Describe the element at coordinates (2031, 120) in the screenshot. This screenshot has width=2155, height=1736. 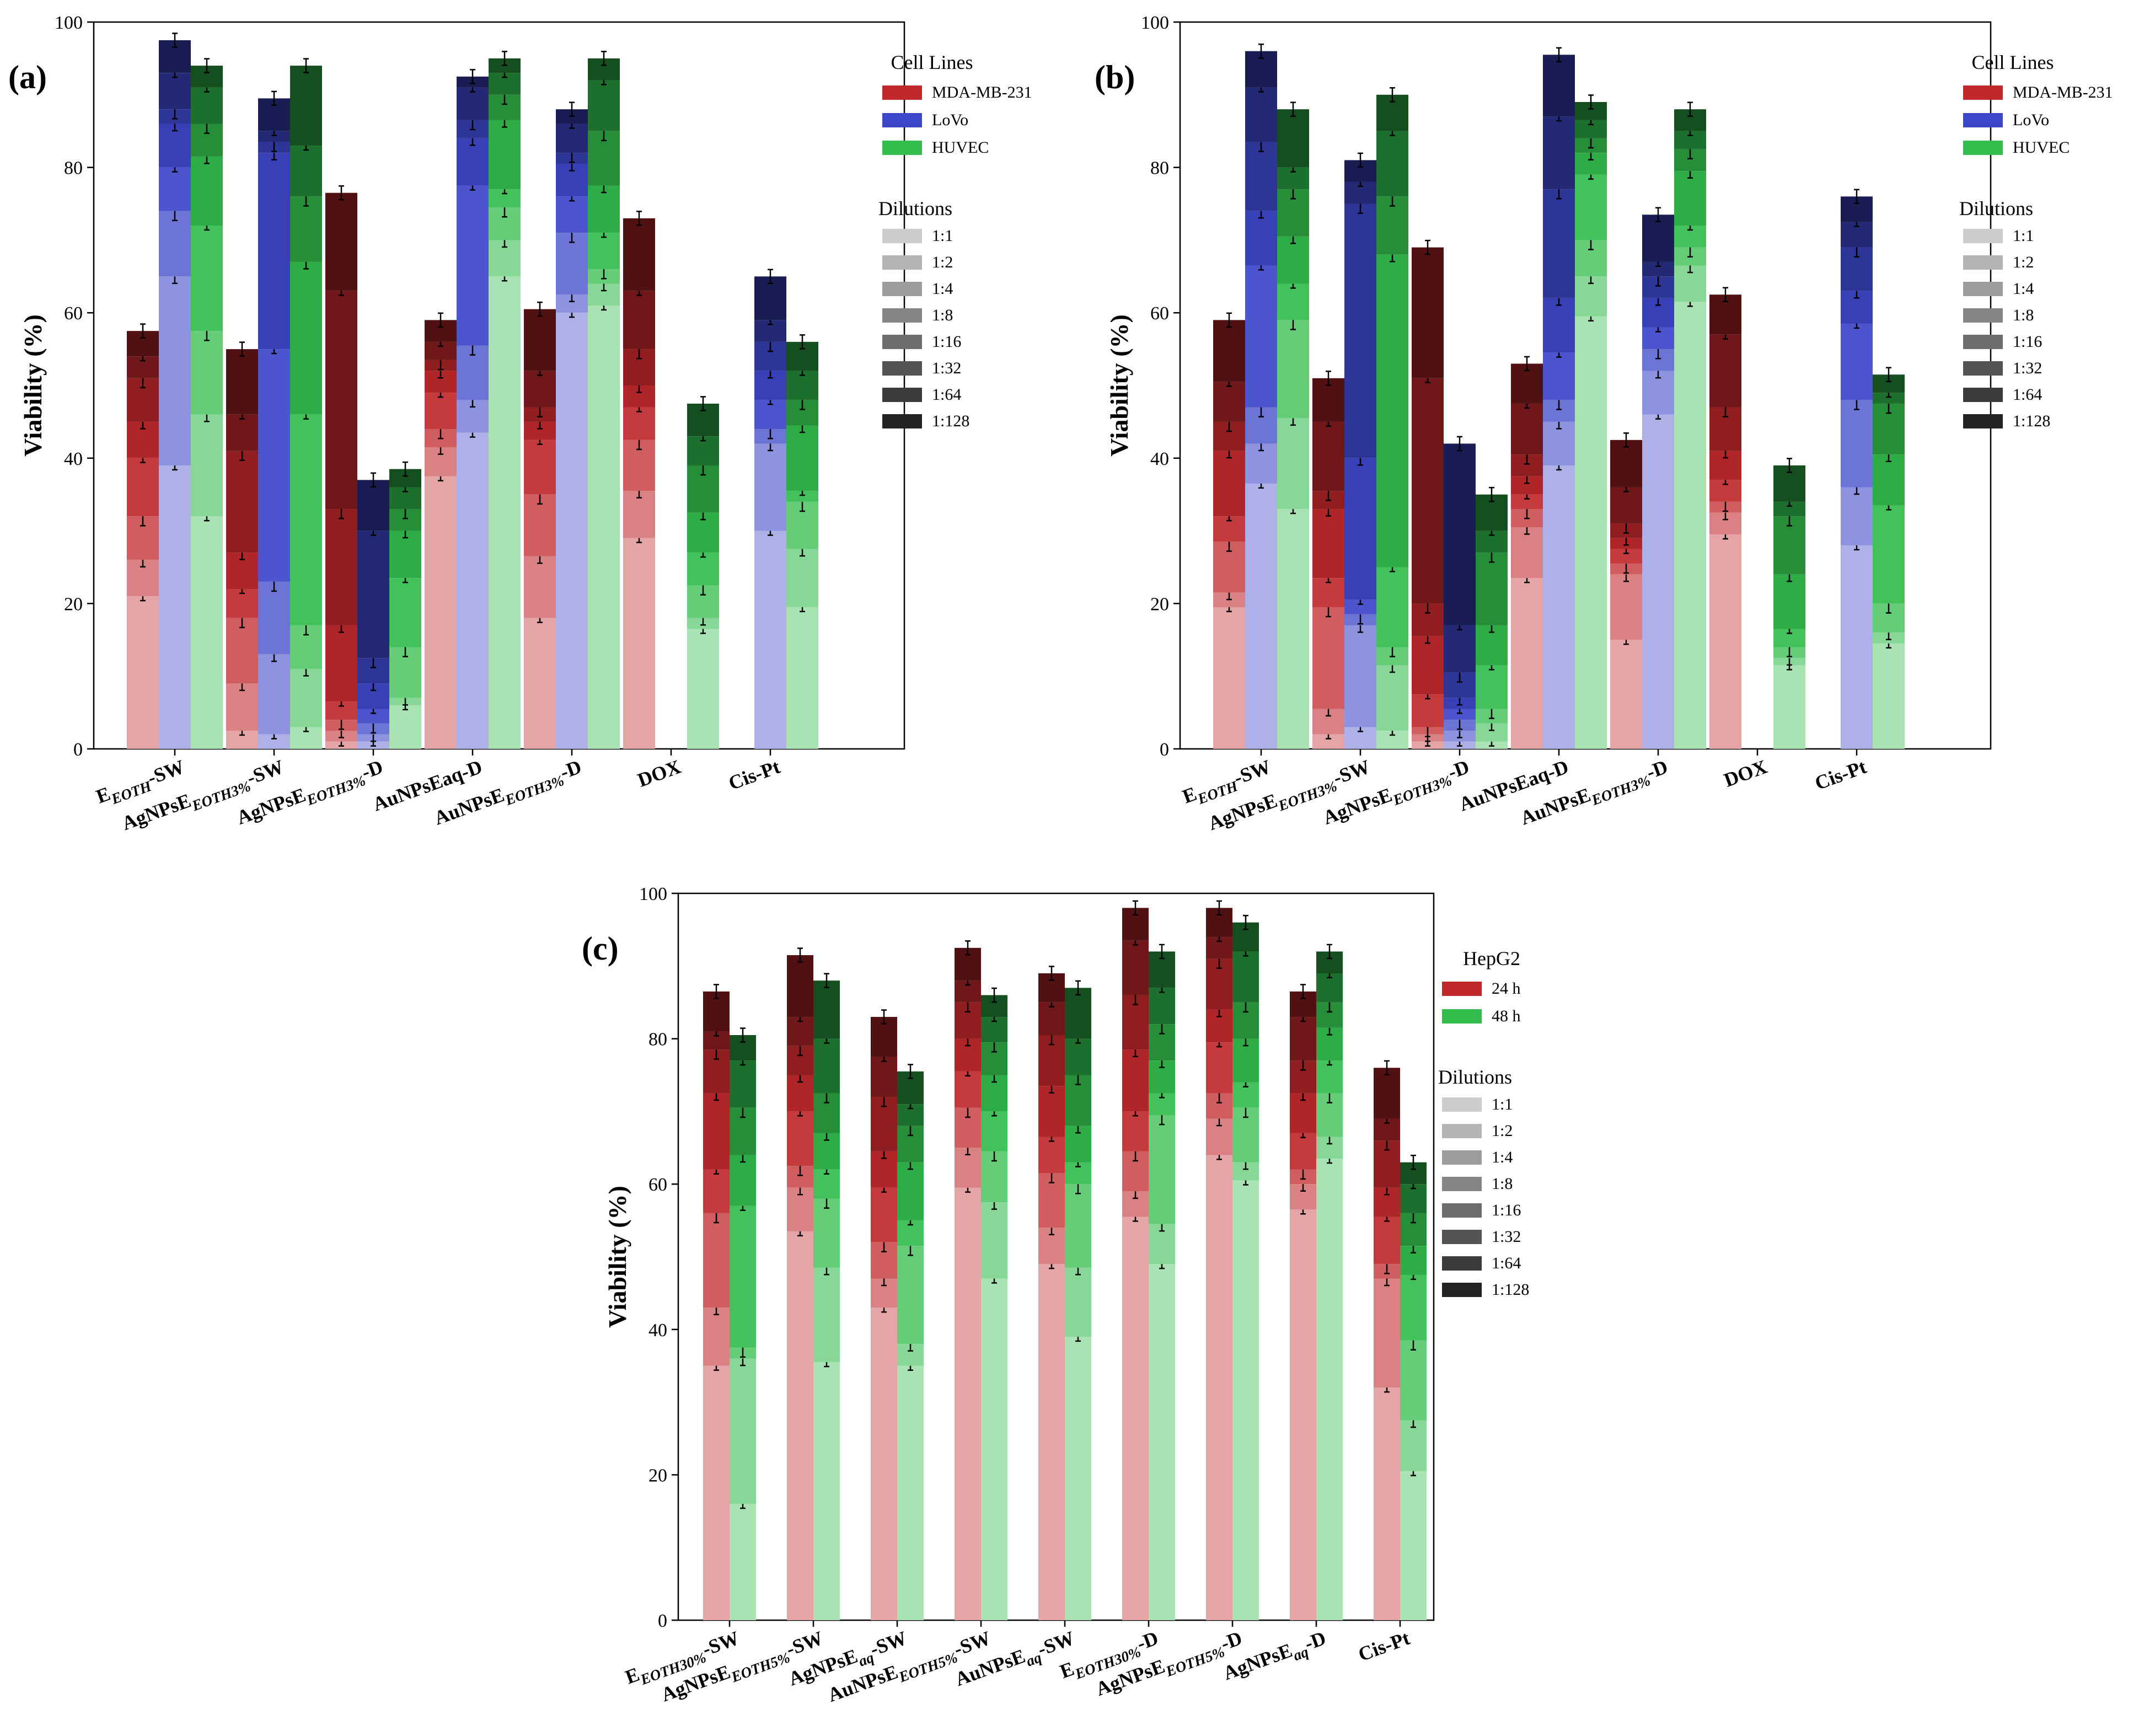
I see `legend-label: LoVo` at that location.